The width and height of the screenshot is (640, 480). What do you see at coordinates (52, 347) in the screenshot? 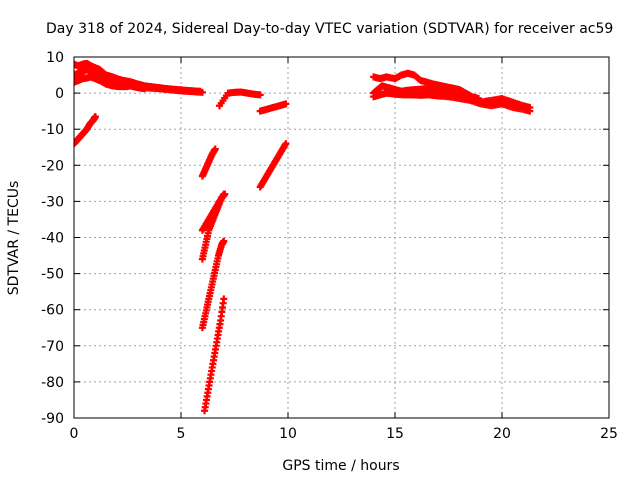
I see `y-tick-label: -70` at bounding box center [52, 347].